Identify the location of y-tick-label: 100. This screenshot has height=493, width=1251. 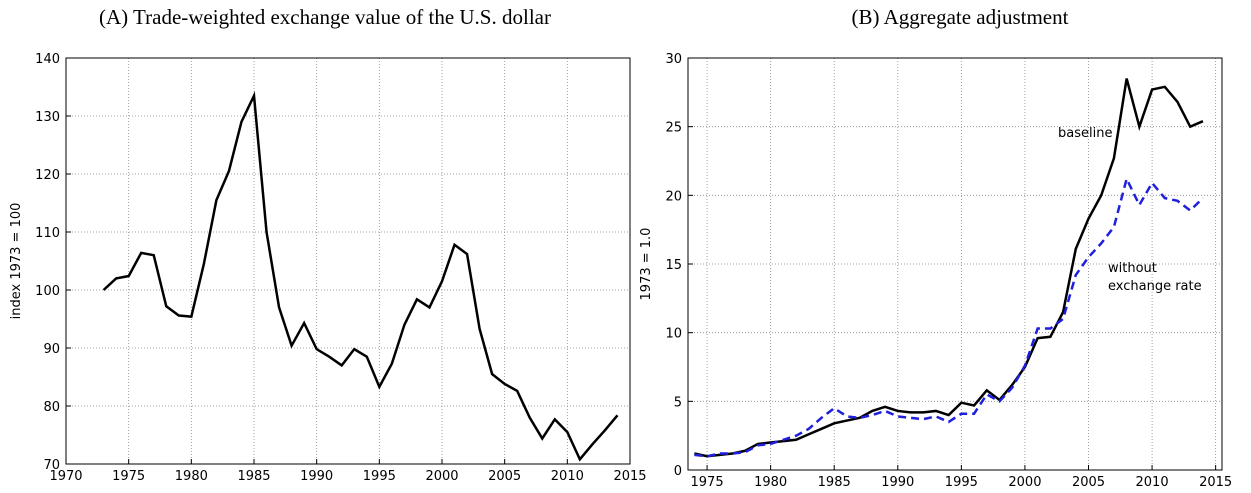
(47, 291).